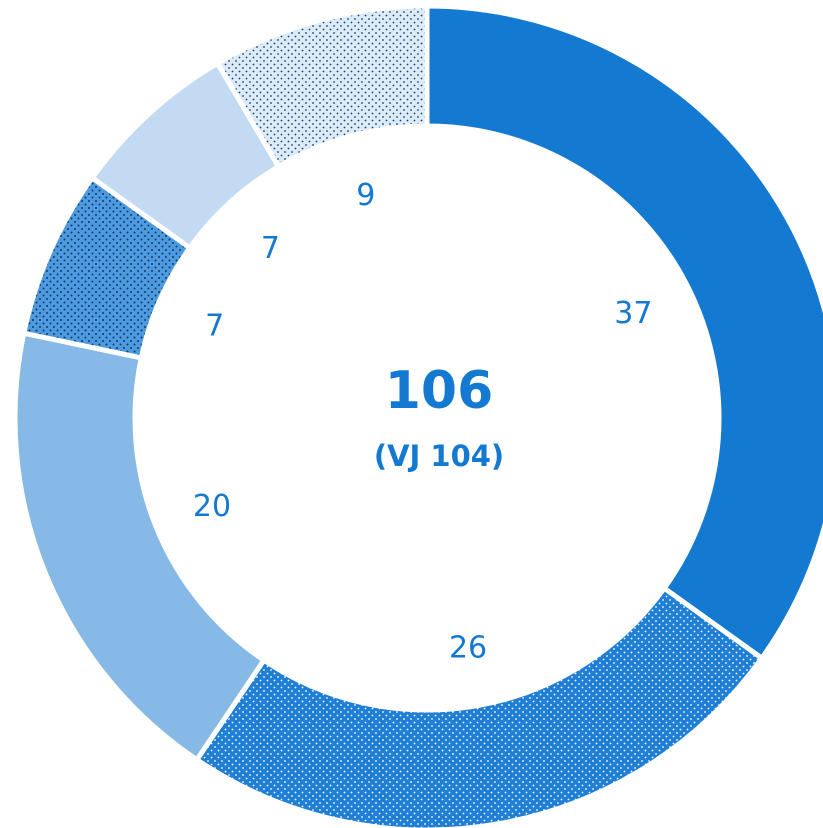 Image resolution: width=823 pixels, height=828 pixels. Describe the element at coordinates (439, 391) in the screenshot. I see `center-total-value: 106` at that location.